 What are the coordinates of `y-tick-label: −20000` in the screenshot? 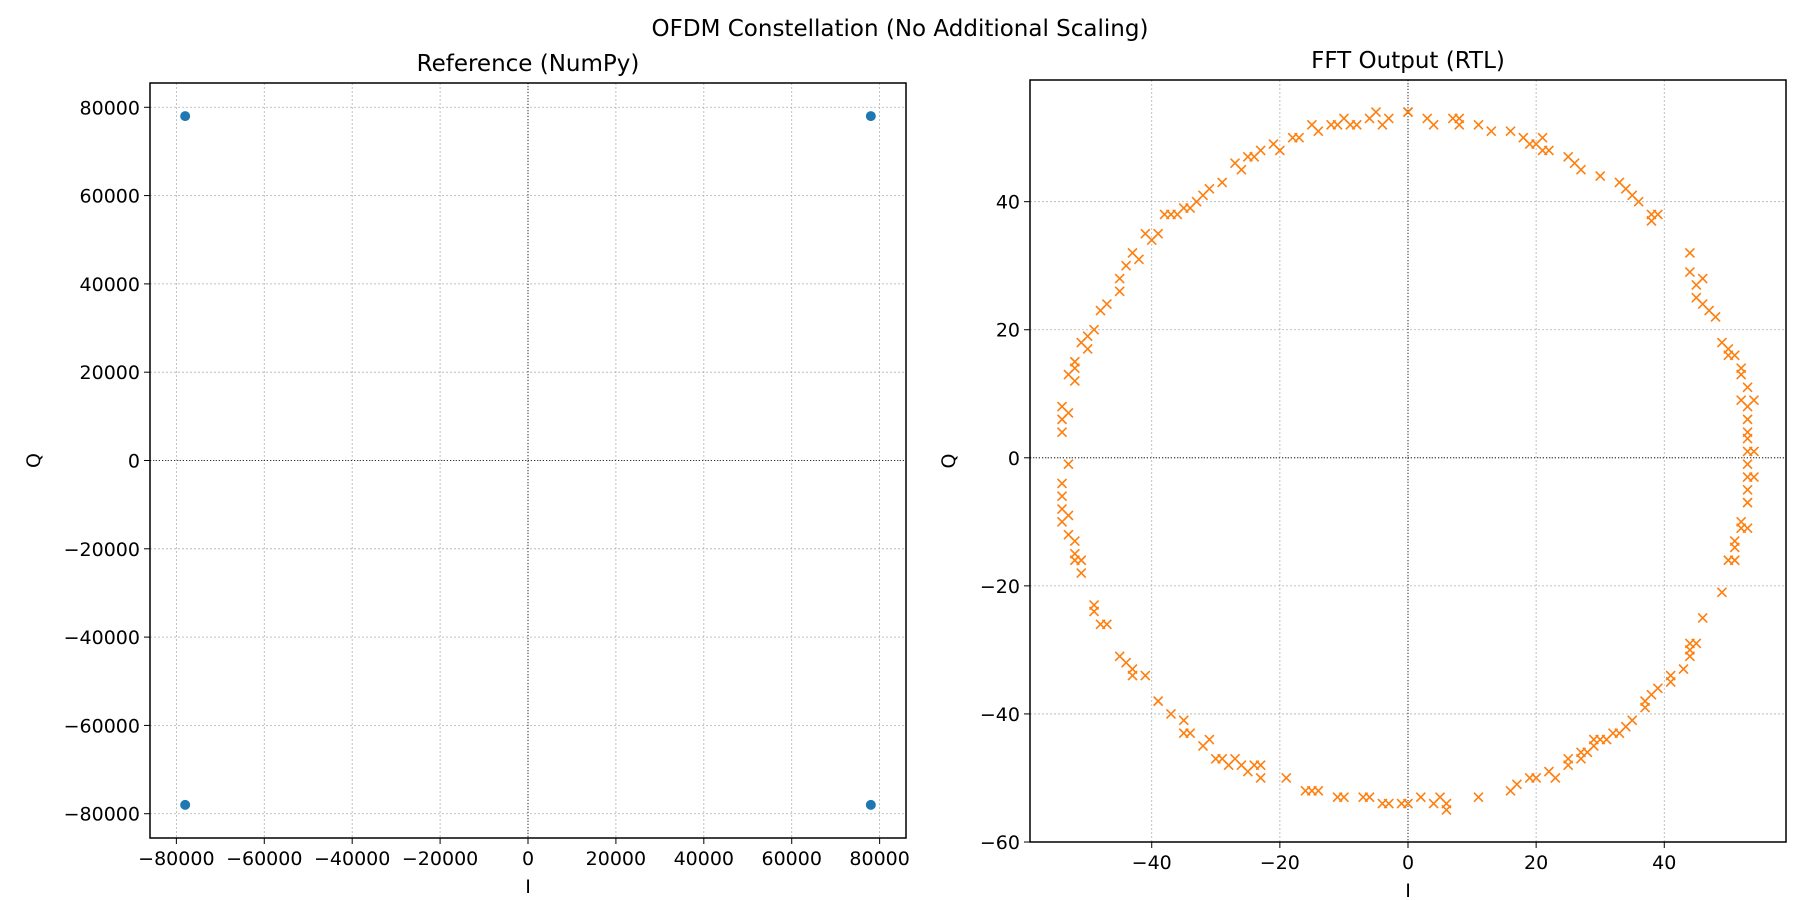 It's located at (102, 550).